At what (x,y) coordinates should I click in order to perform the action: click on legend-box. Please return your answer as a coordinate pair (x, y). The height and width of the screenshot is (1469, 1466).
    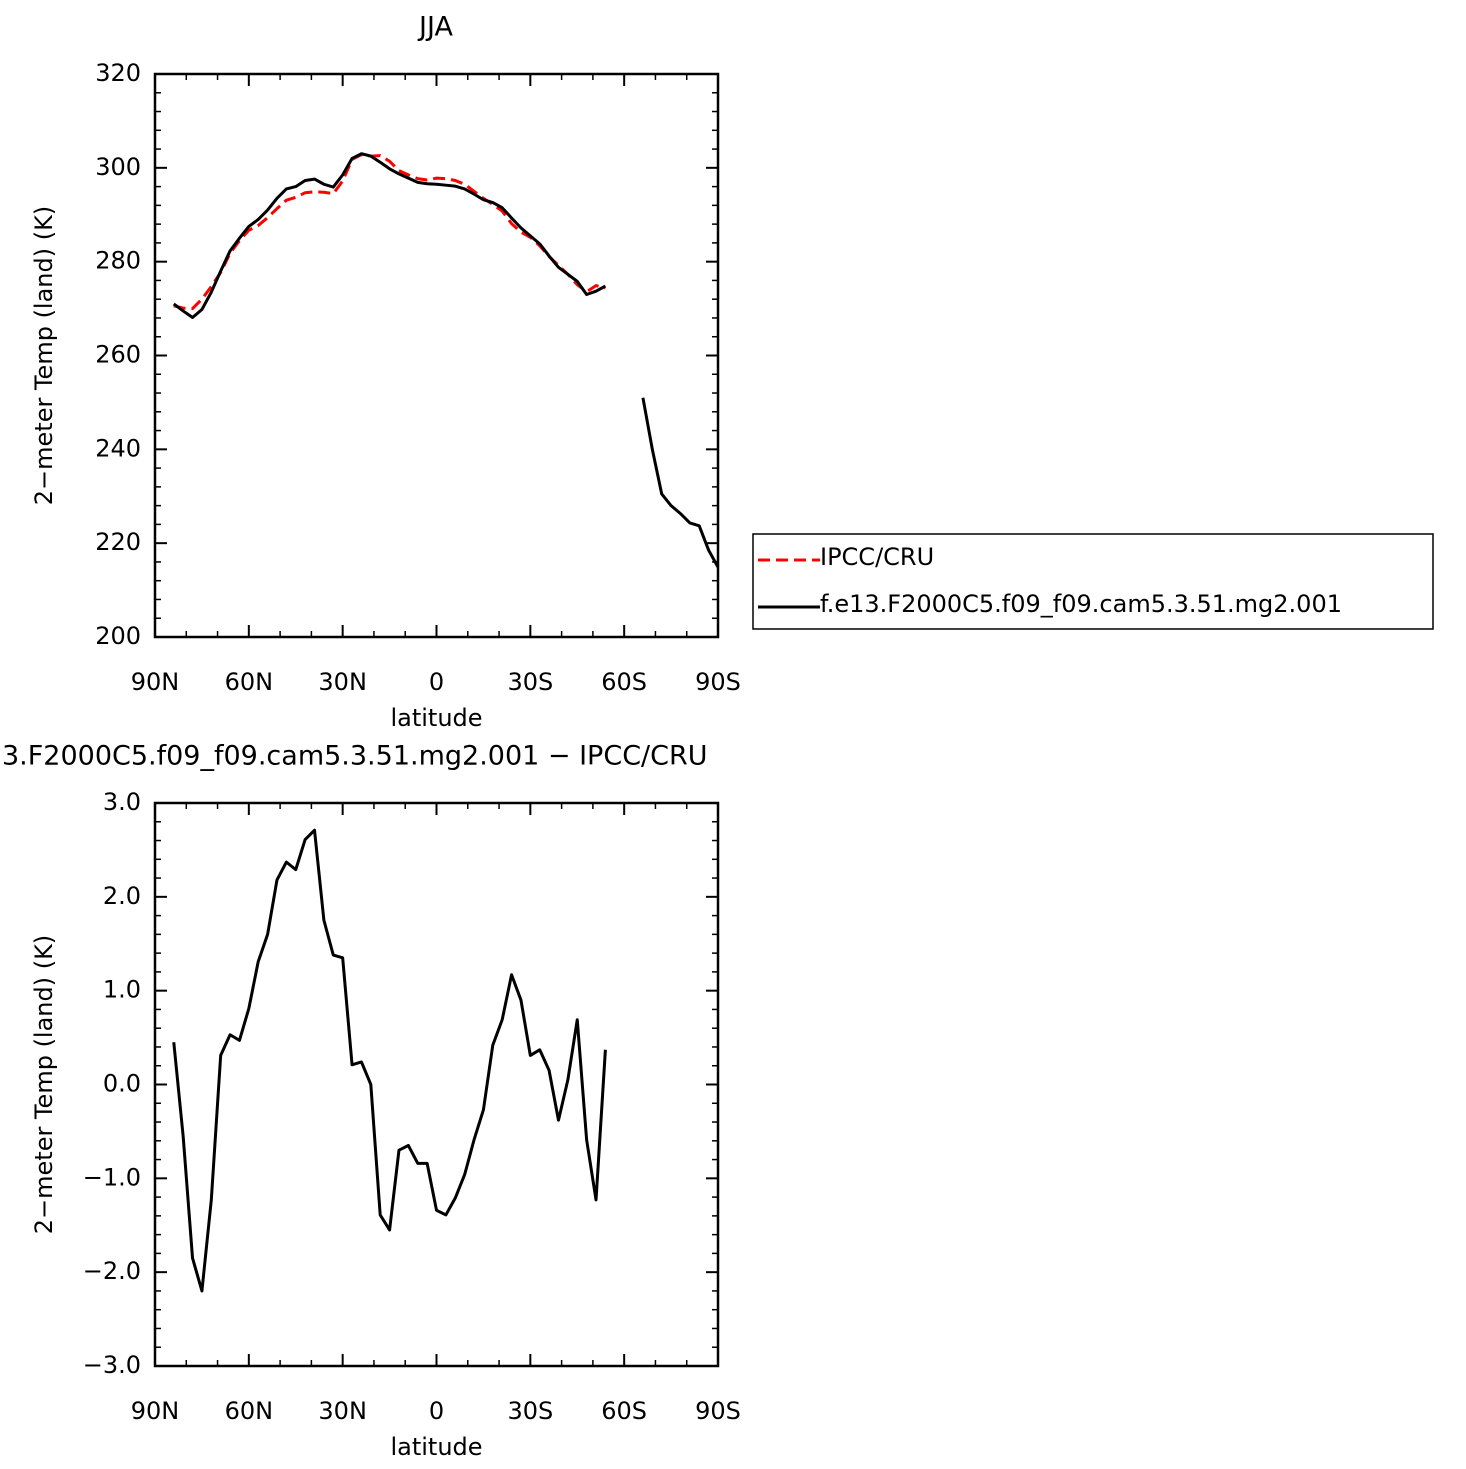
    Looking at the image, I should click on (1093, 581).